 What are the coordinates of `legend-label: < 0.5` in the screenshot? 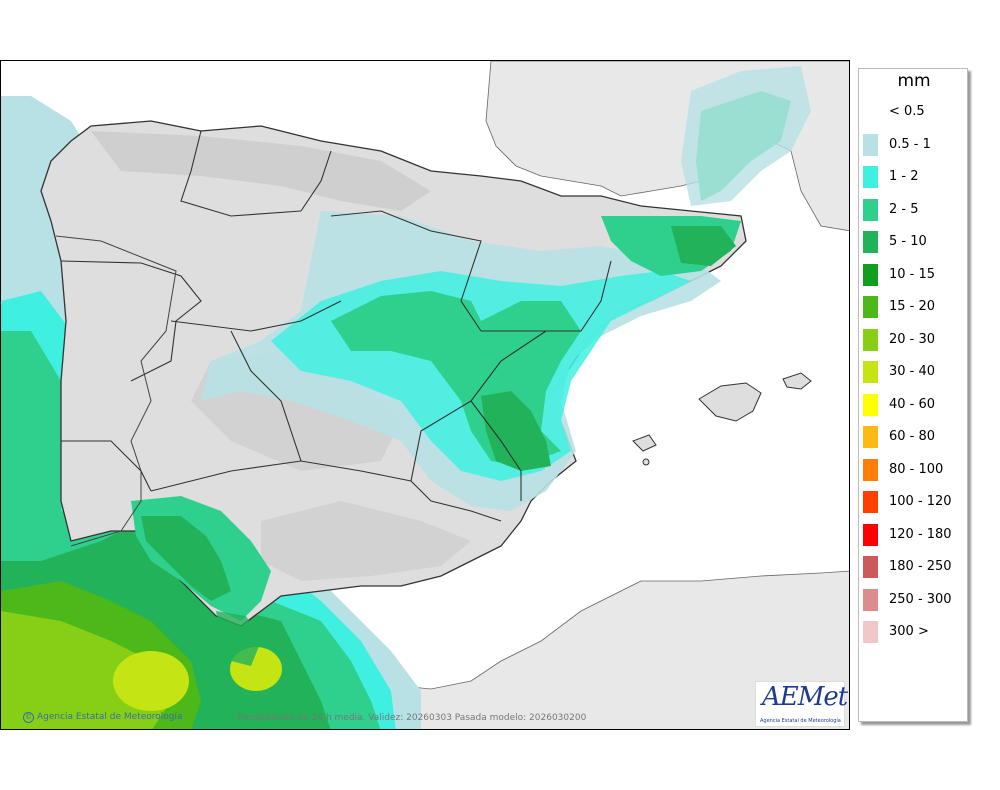 It's located at (907, 111).